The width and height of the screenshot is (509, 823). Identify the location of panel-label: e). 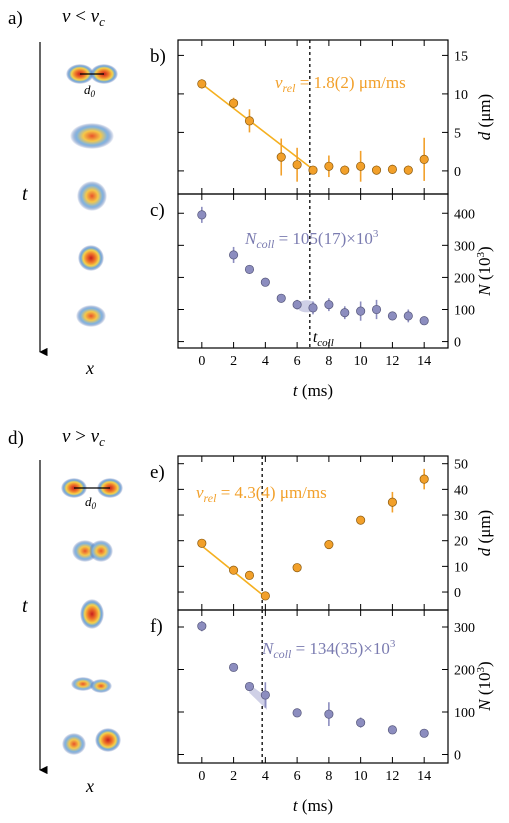
(157, 472).